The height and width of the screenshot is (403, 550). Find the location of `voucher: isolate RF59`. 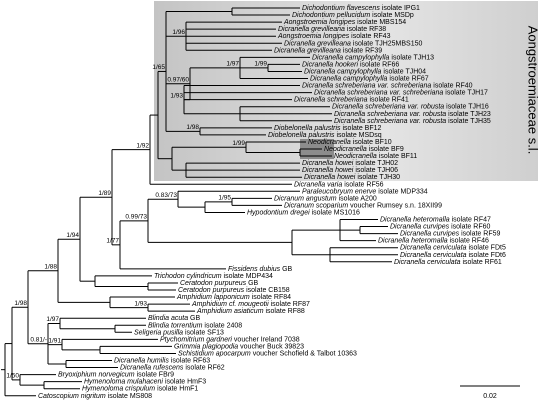

voucher: isolate RF59 is located at coordinates (480, 233).